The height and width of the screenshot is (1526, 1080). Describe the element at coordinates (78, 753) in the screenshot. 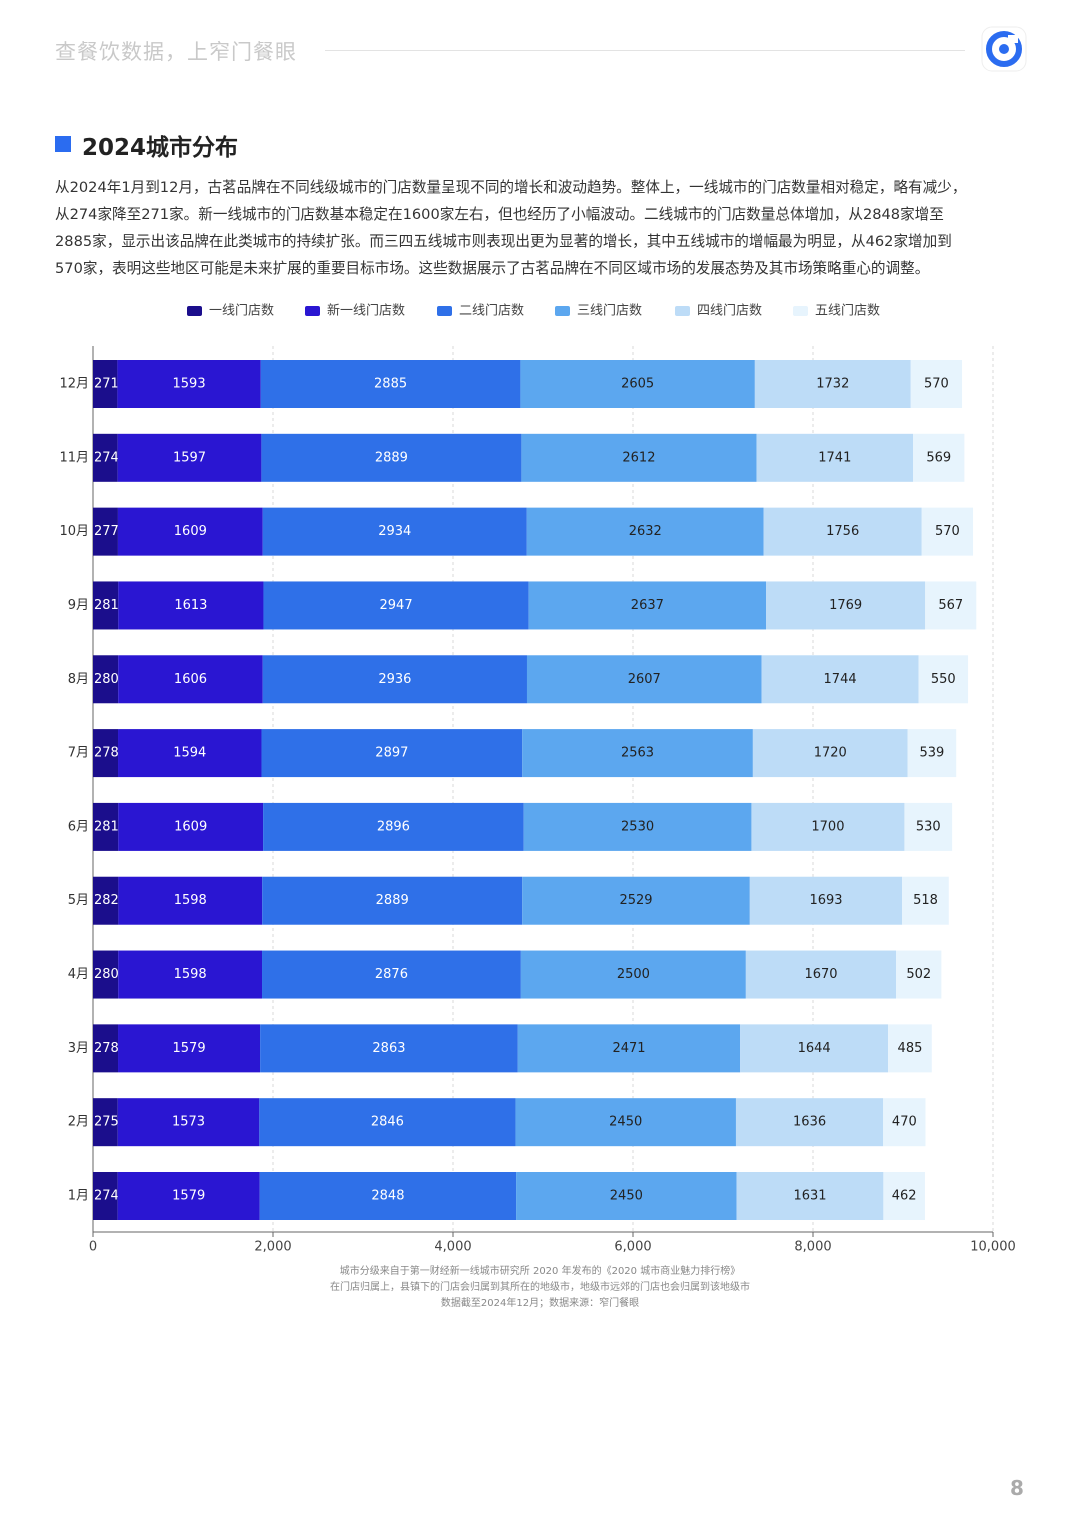

I see `y-tick-label: 7月` at that location.